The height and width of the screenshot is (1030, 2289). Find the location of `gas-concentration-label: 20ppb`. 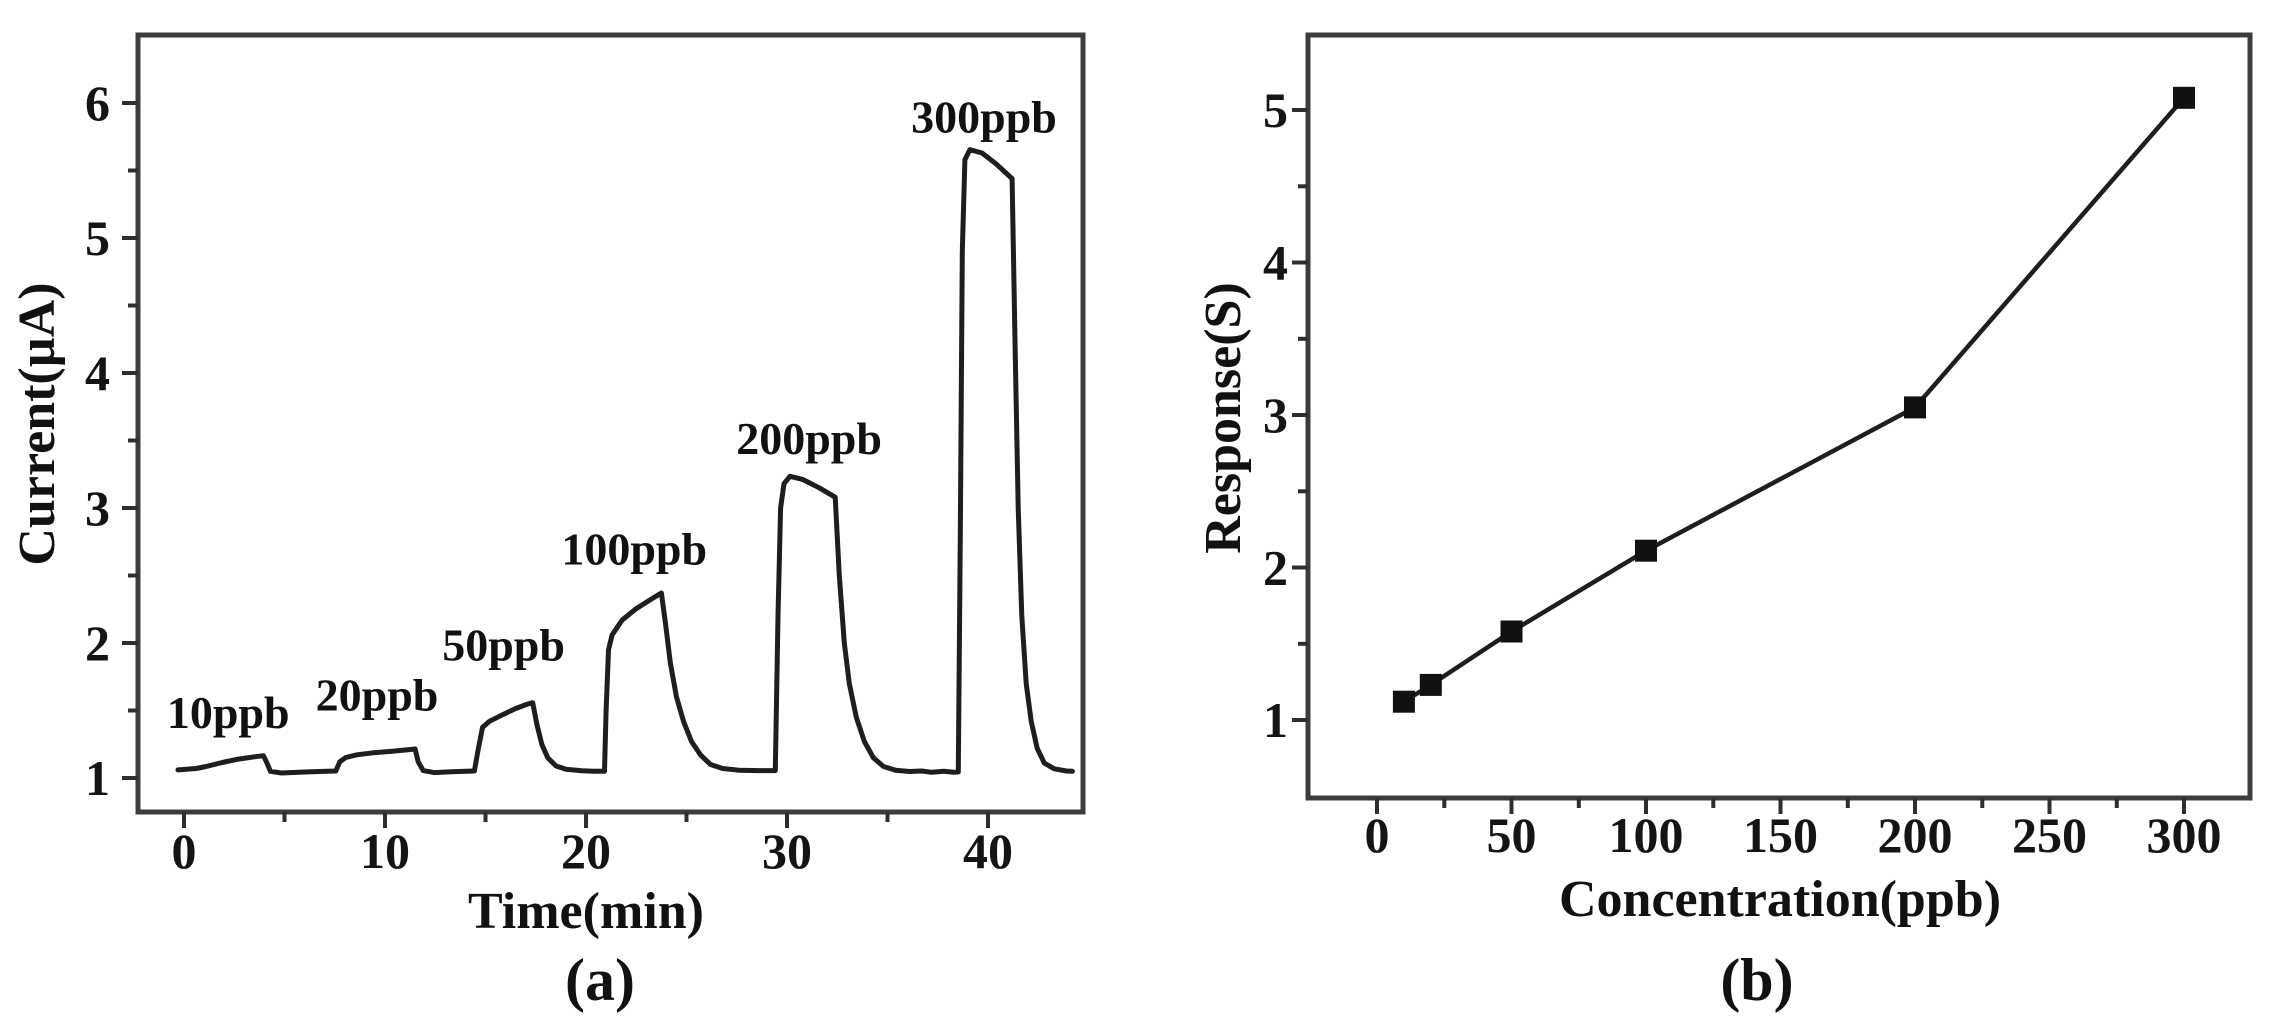

gas-concentration-label: 20ppb is located at coordinates (377, 694).